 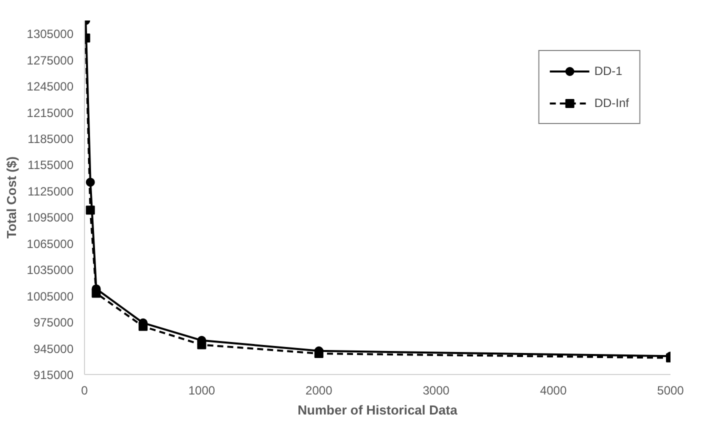 I want to click on x-tick-label: 4000, so click(x=553, y=391).